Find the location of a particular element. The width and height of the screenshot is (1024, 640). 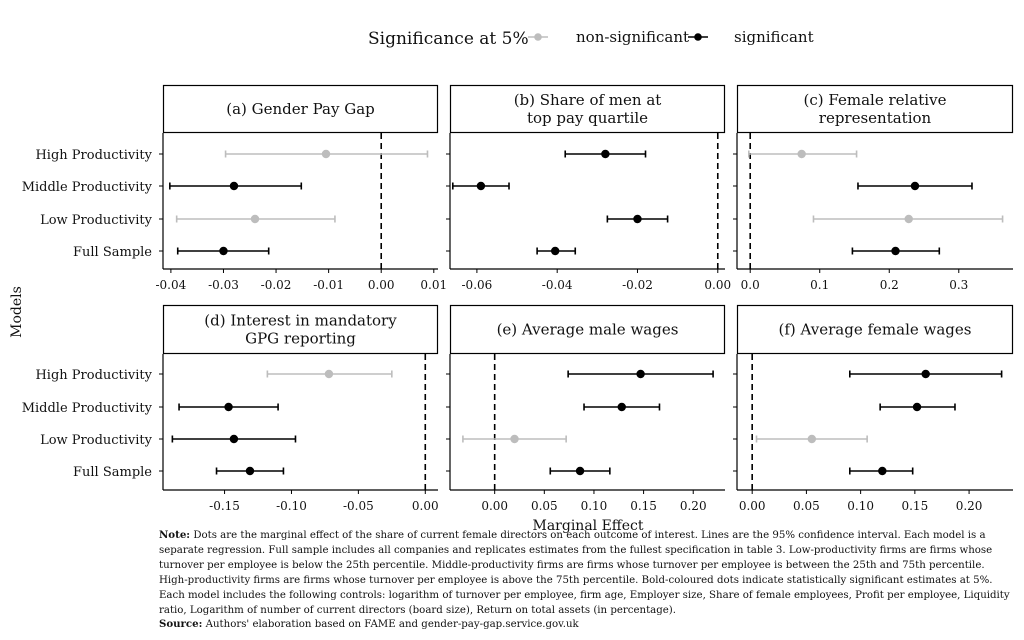

y-axis-title: Models is located at coordinates (17, 312).